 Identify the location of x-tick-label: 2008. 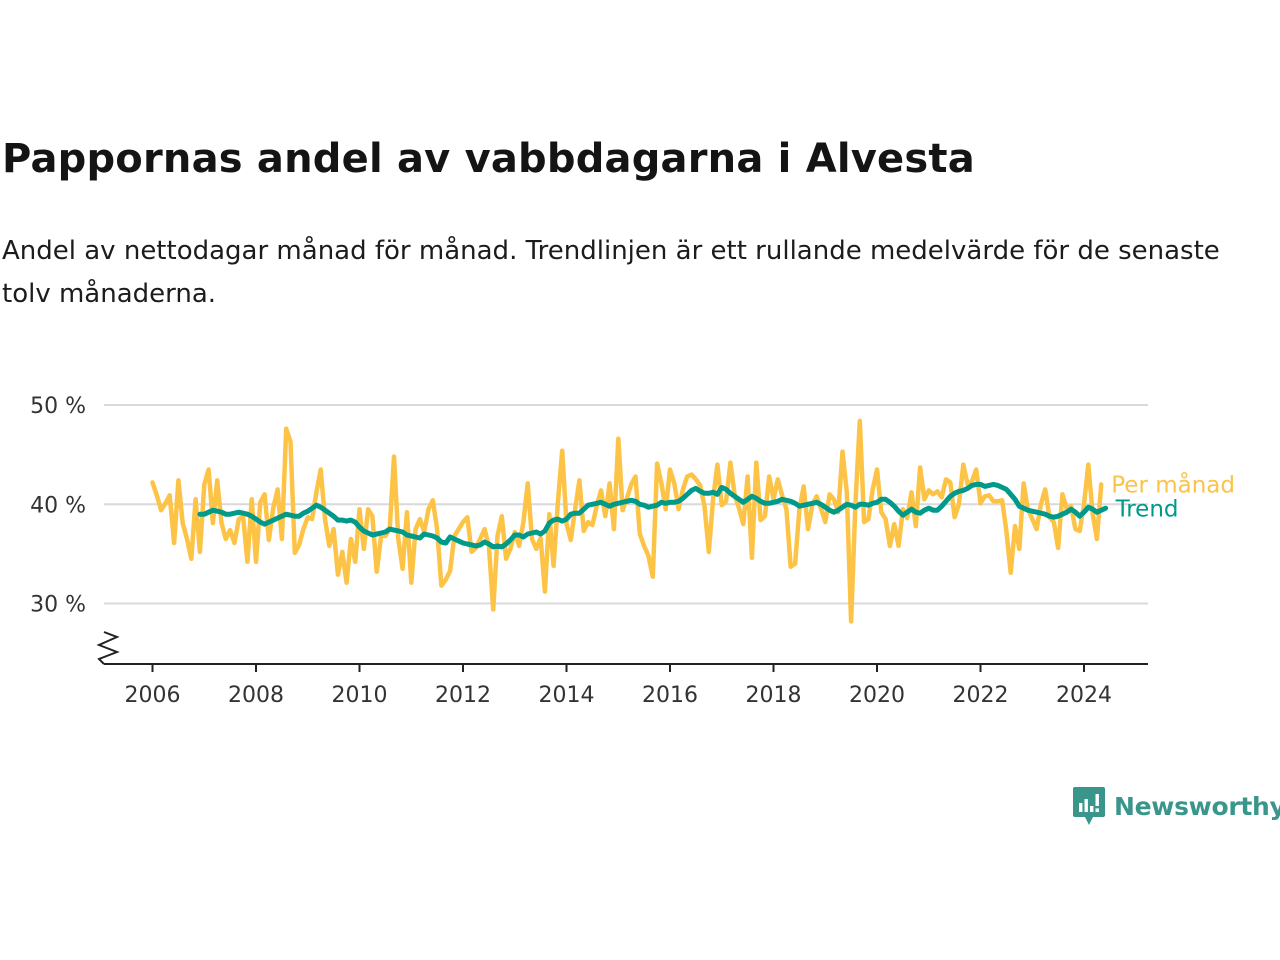
(256, 695).